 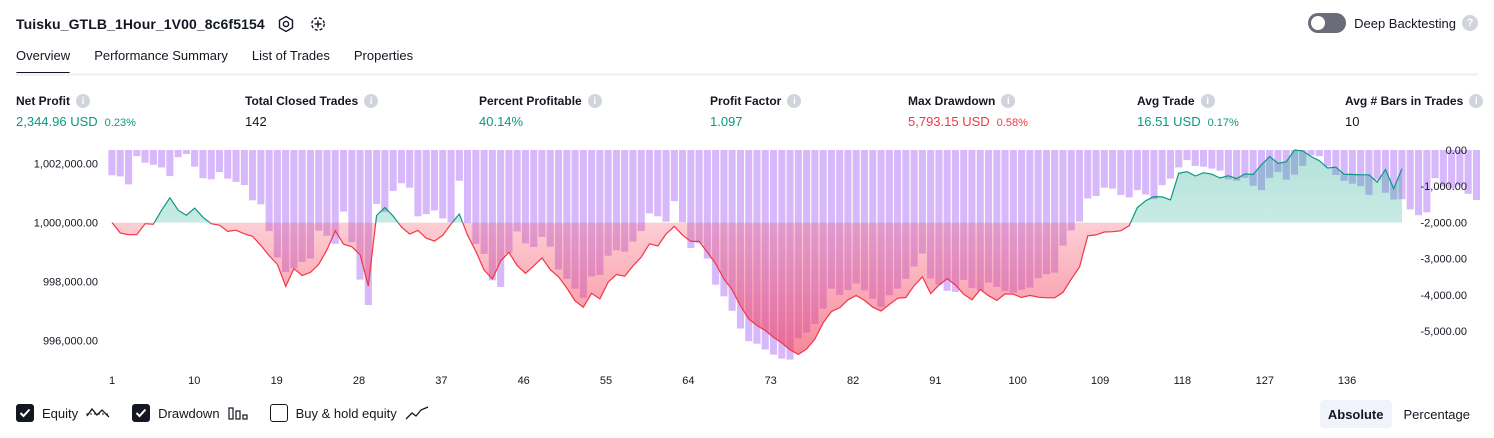 What do you see at coordinates (278, 413) in the screenshot?
I see `buy-hold-checkbox` at bounding box center [278, 413].